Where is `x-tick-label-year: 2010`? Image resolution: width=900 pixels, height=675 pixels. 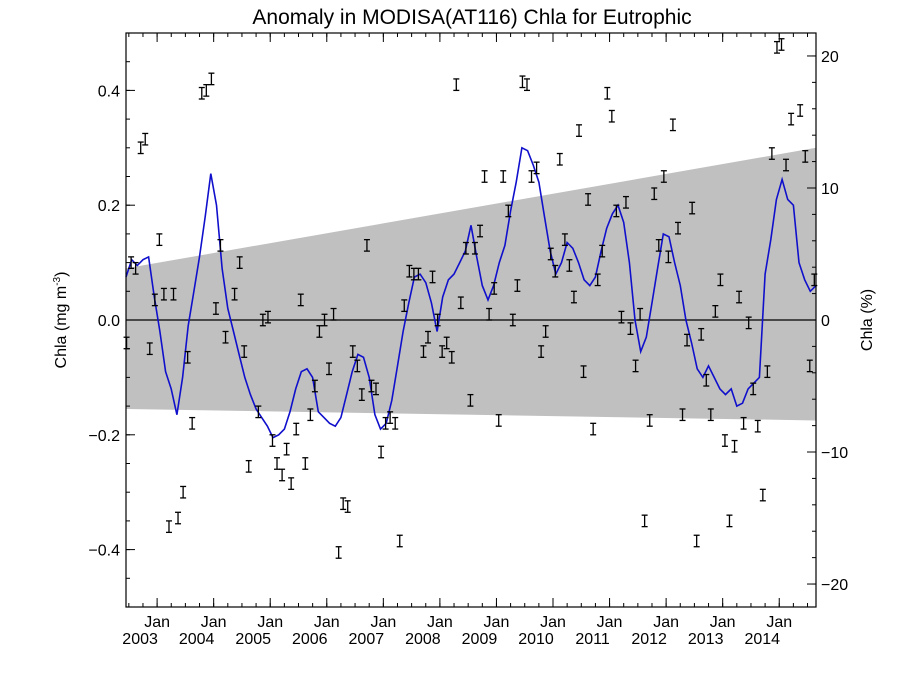 x-tick-label-year: 2010 is located at coordinates (536, 639).